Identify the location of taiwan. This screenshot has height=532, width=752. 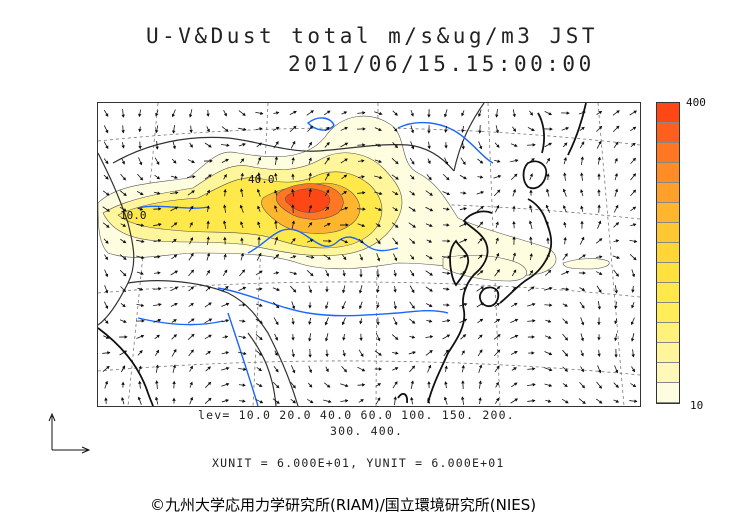
(402, 398).